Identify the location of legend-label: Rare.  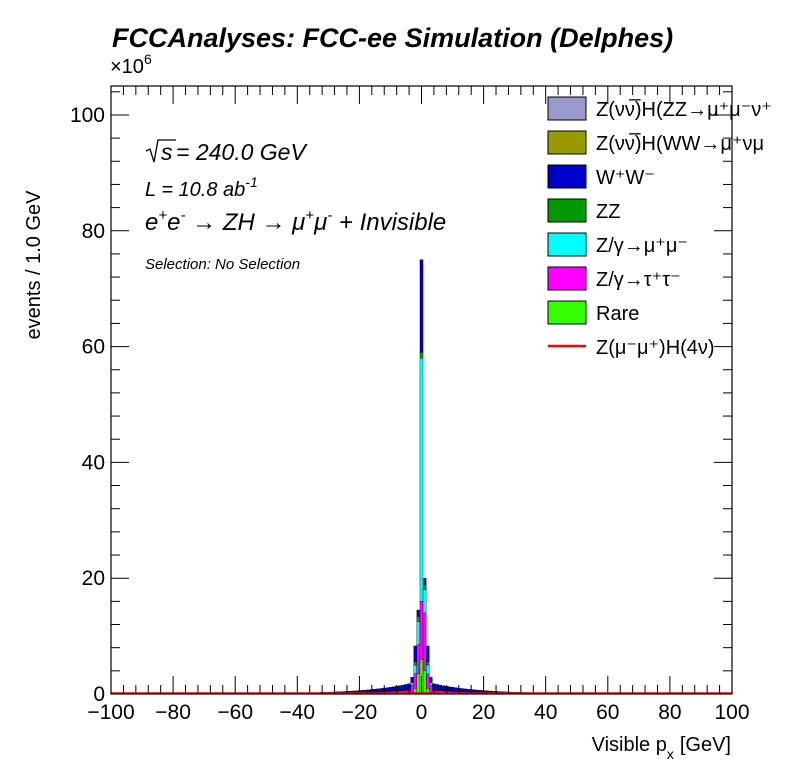
(617, 314).